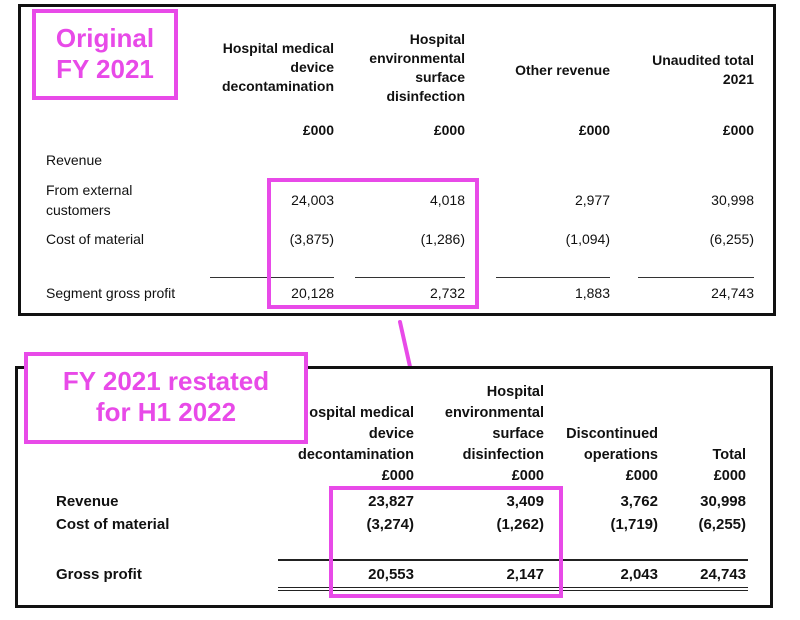  I want to click on value-cell: (1,262), so click(520, 524).